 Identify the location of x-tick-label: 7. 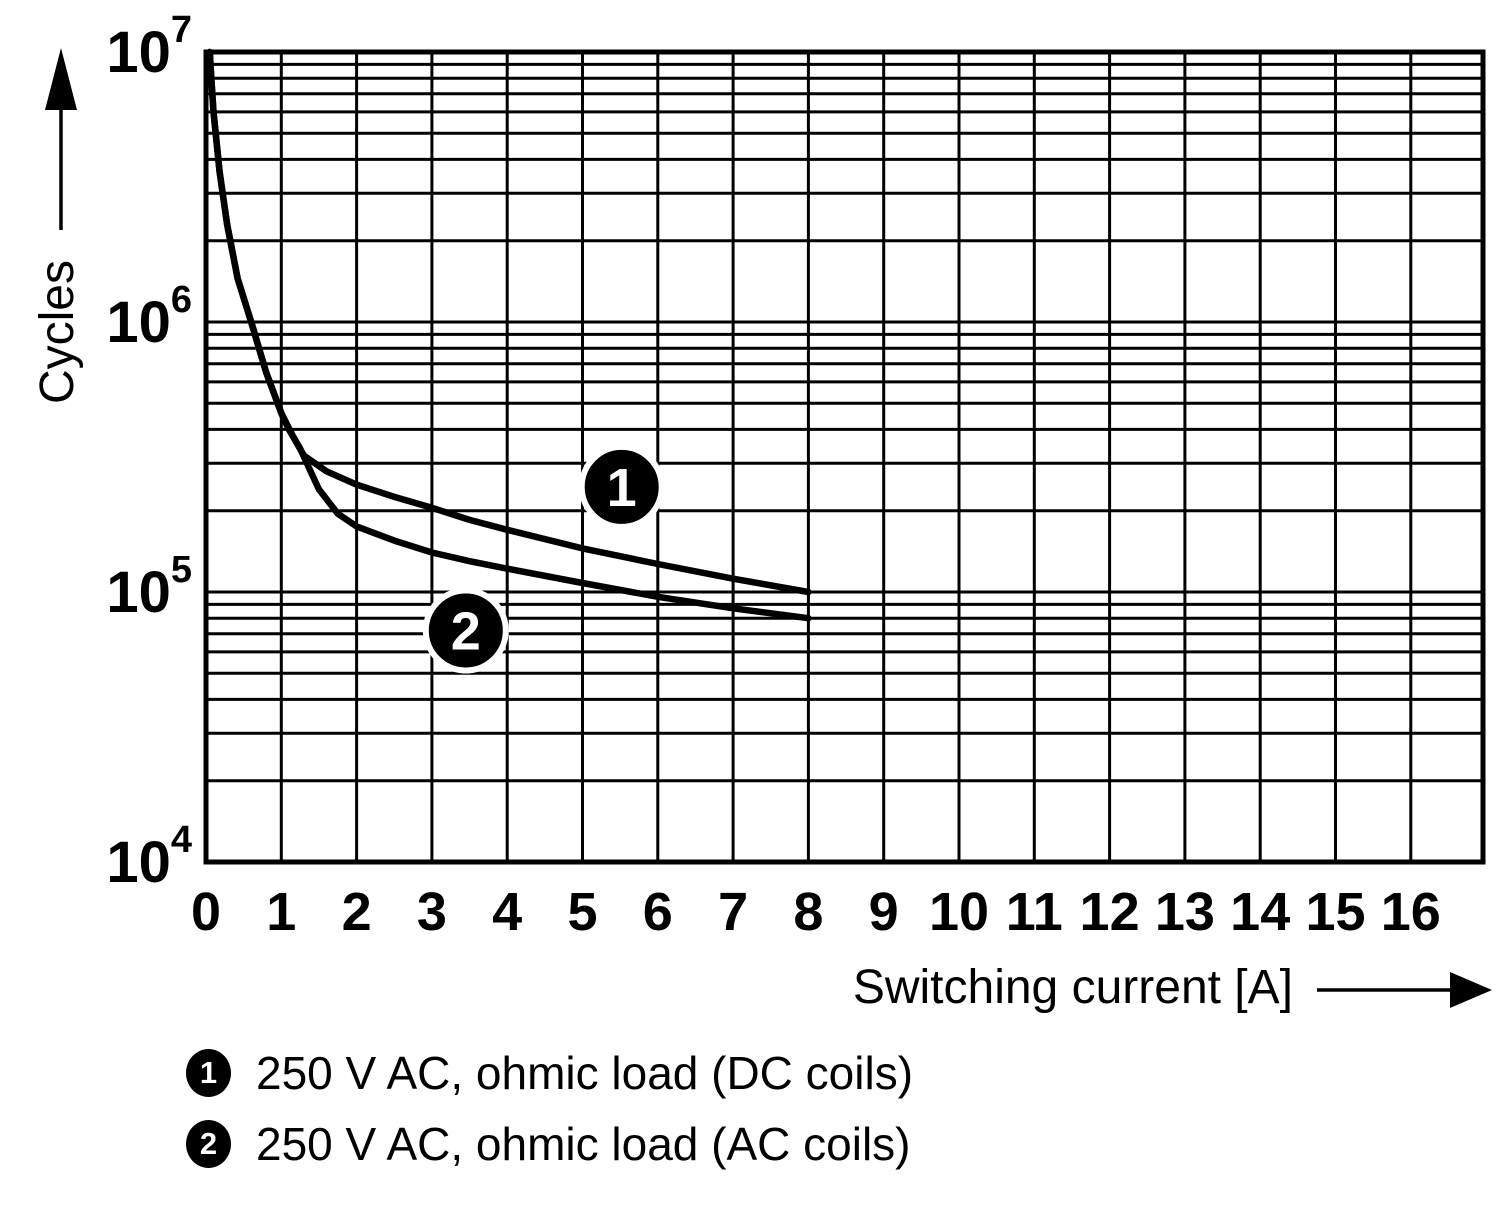
(733, 912).